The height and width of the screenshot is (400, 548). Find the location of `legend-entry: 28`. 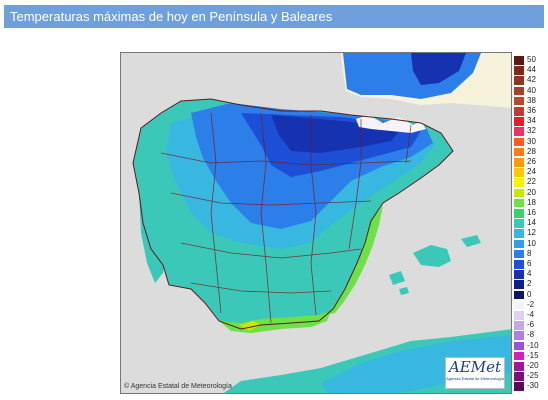

legend-entry: 28 is located at coordinates (531, 151).